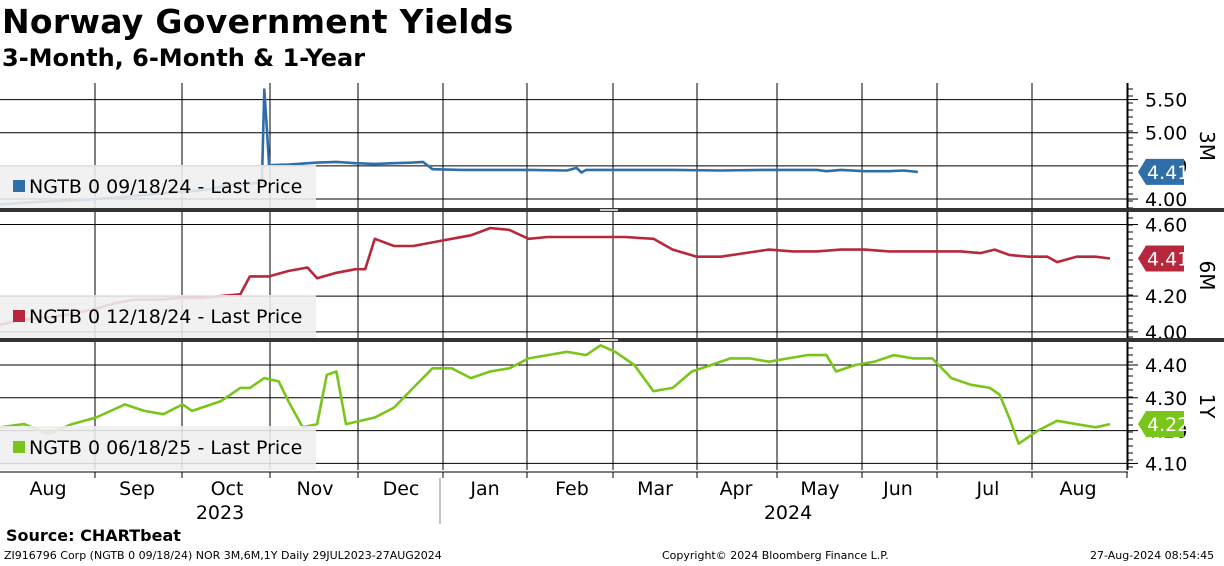  What do you see at coordinates (1207, 146) in the screenshot?
I see `panel-label: 3M` at bounding box center [1207, 146].